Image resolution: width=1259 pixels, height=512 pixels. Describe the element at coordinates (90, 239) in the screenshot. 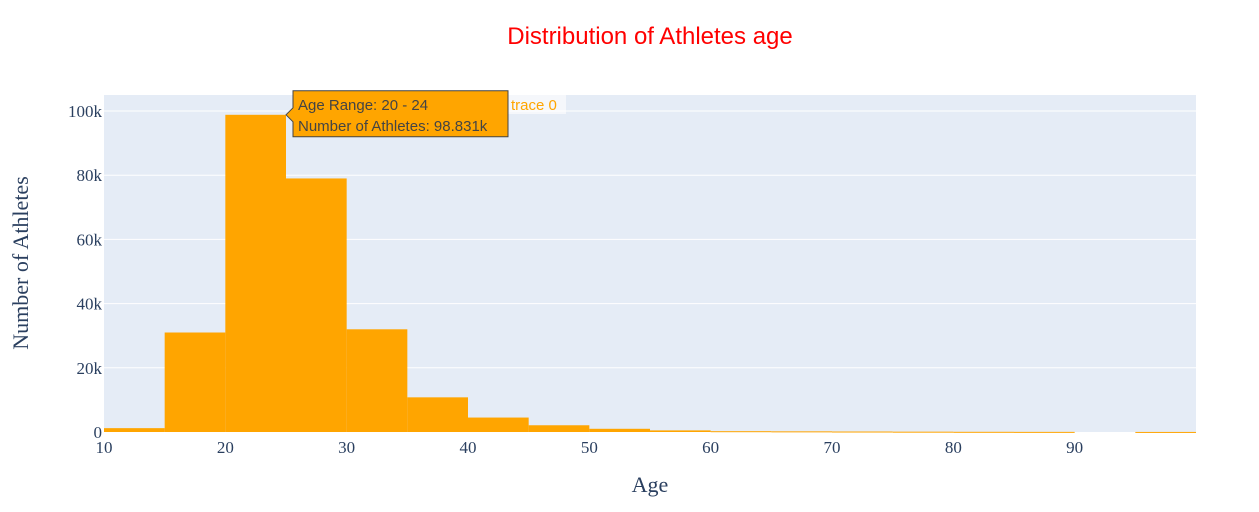

I see `y-tick-label: 60k` at that location.